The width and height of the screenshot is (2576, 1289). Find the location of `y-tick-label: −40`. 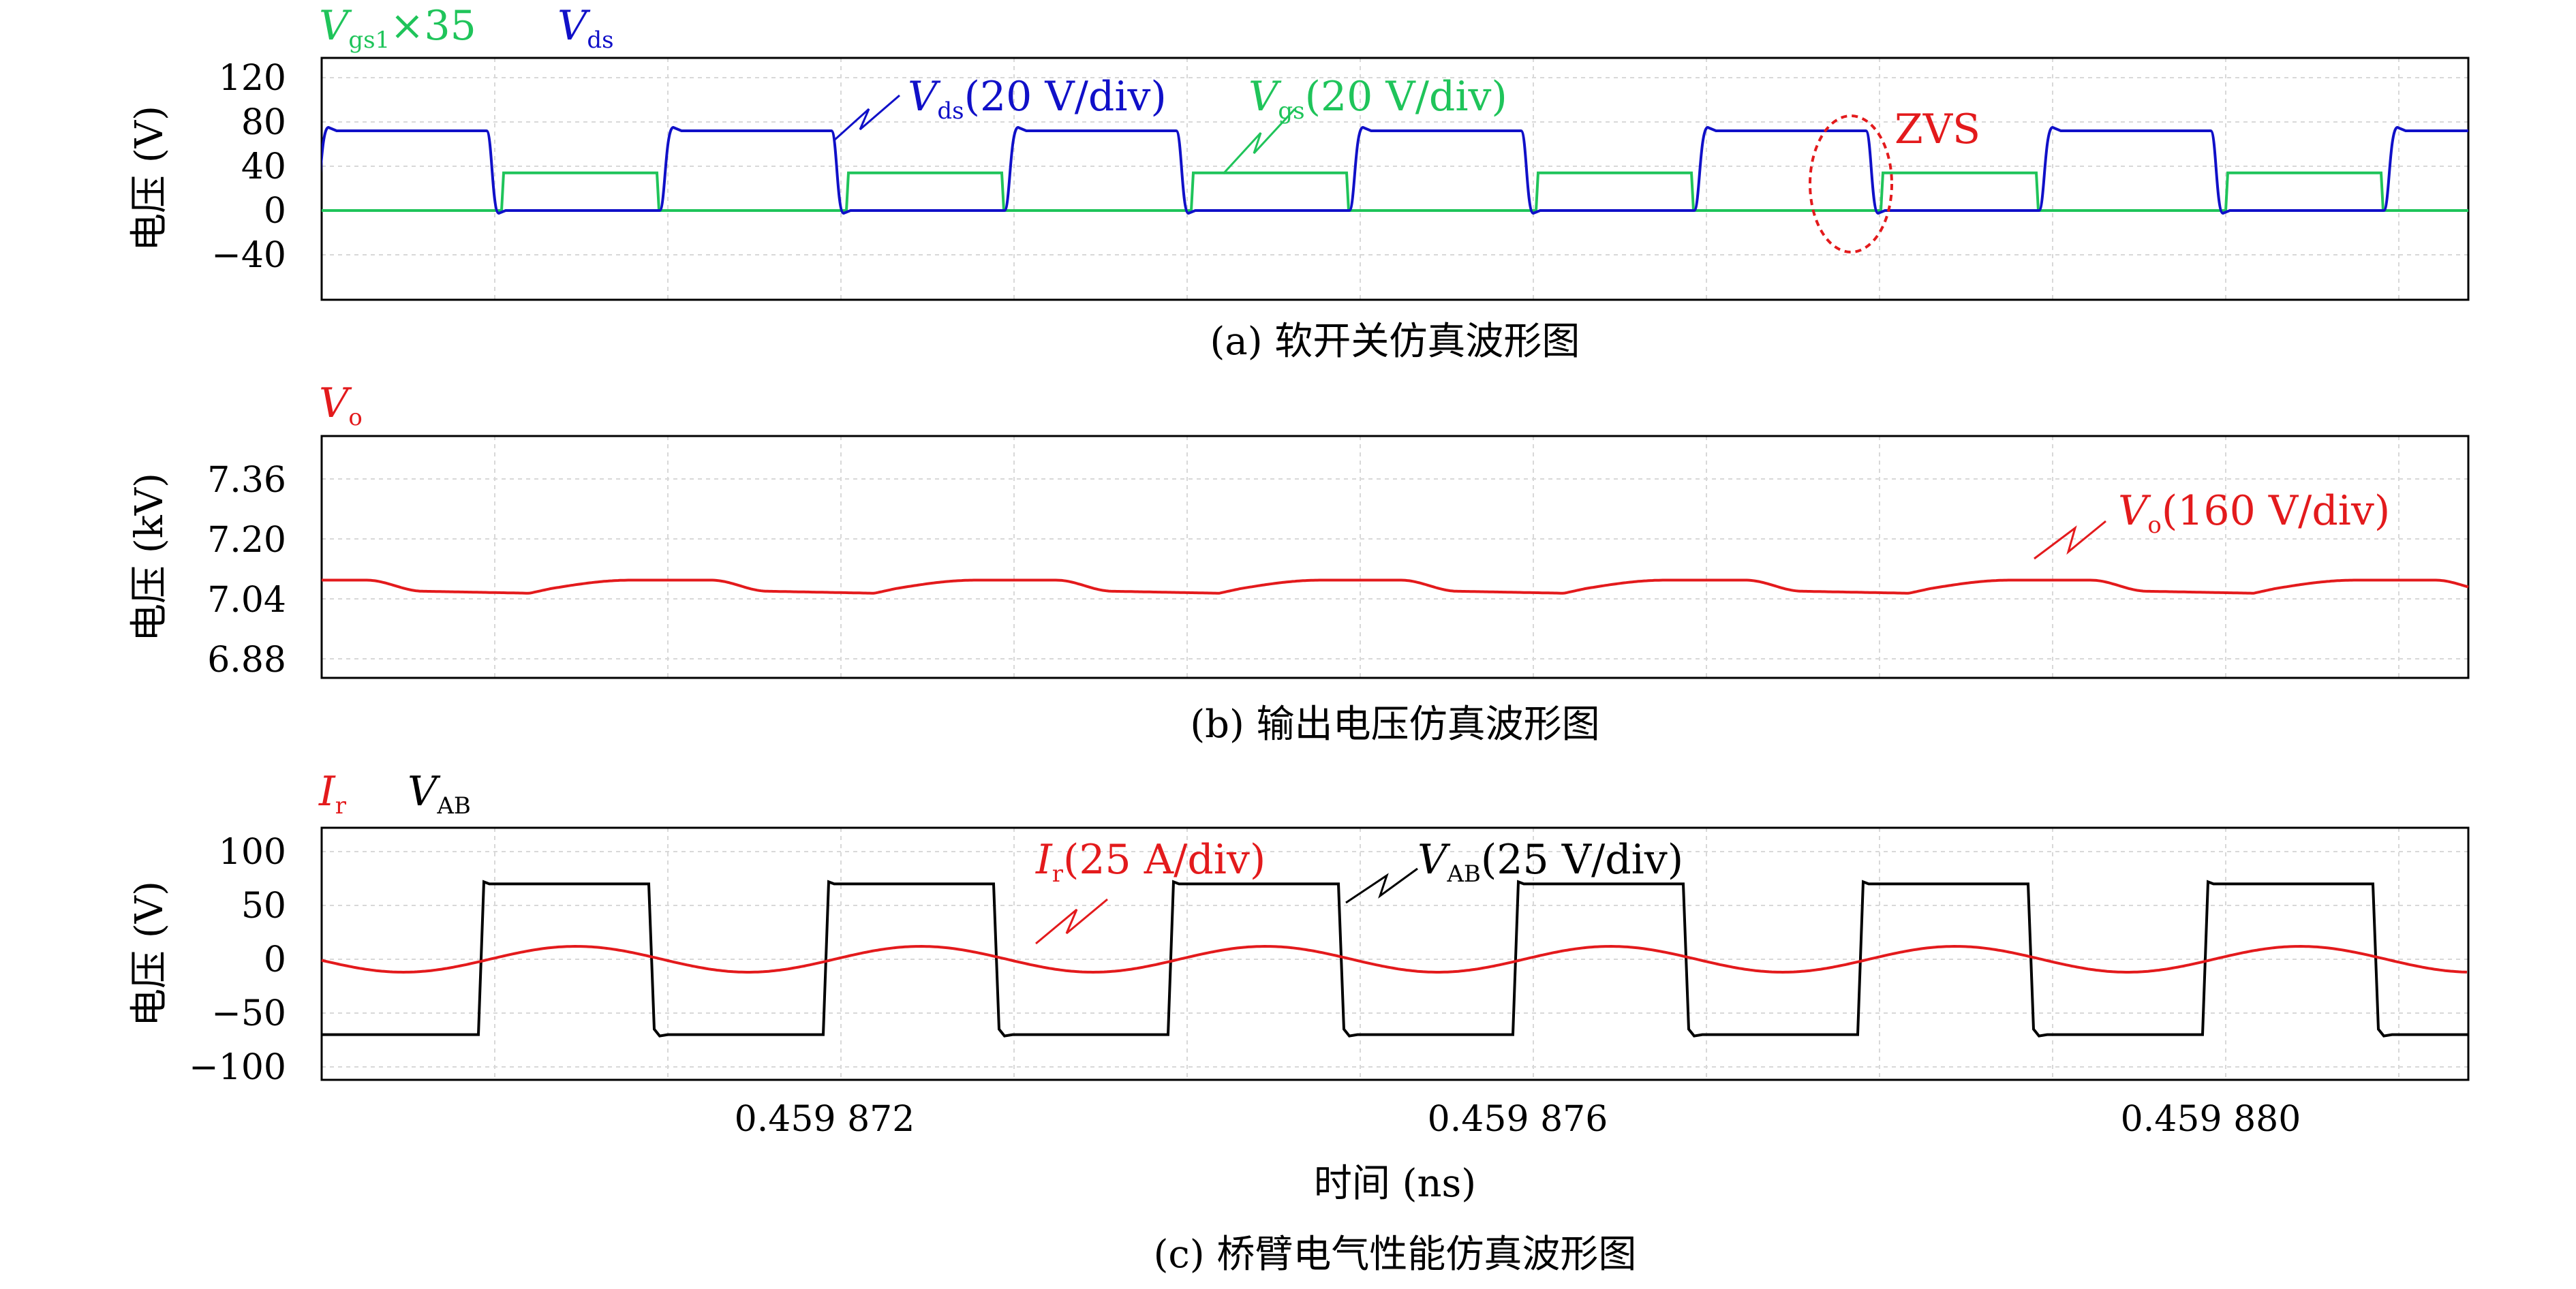

y-tick-label: −40 is located at coordinates (248, 255).